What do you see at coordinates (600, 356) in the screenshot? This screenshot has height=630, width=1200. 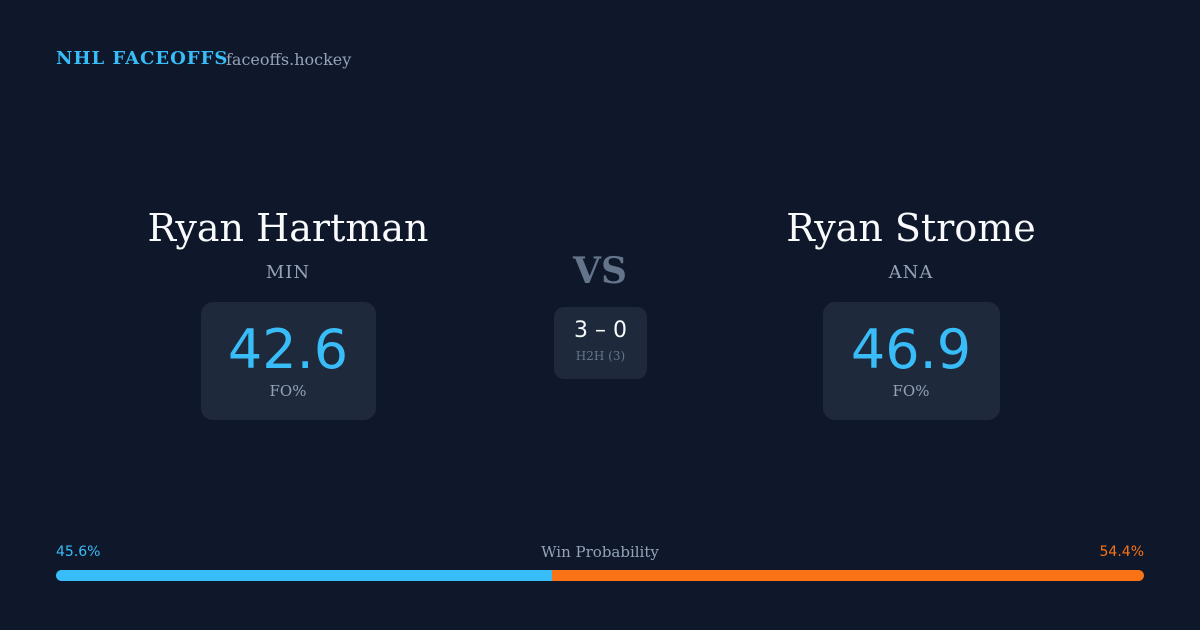 I see `h2h-label: H2H (3)` at bounding box center [600, 356].